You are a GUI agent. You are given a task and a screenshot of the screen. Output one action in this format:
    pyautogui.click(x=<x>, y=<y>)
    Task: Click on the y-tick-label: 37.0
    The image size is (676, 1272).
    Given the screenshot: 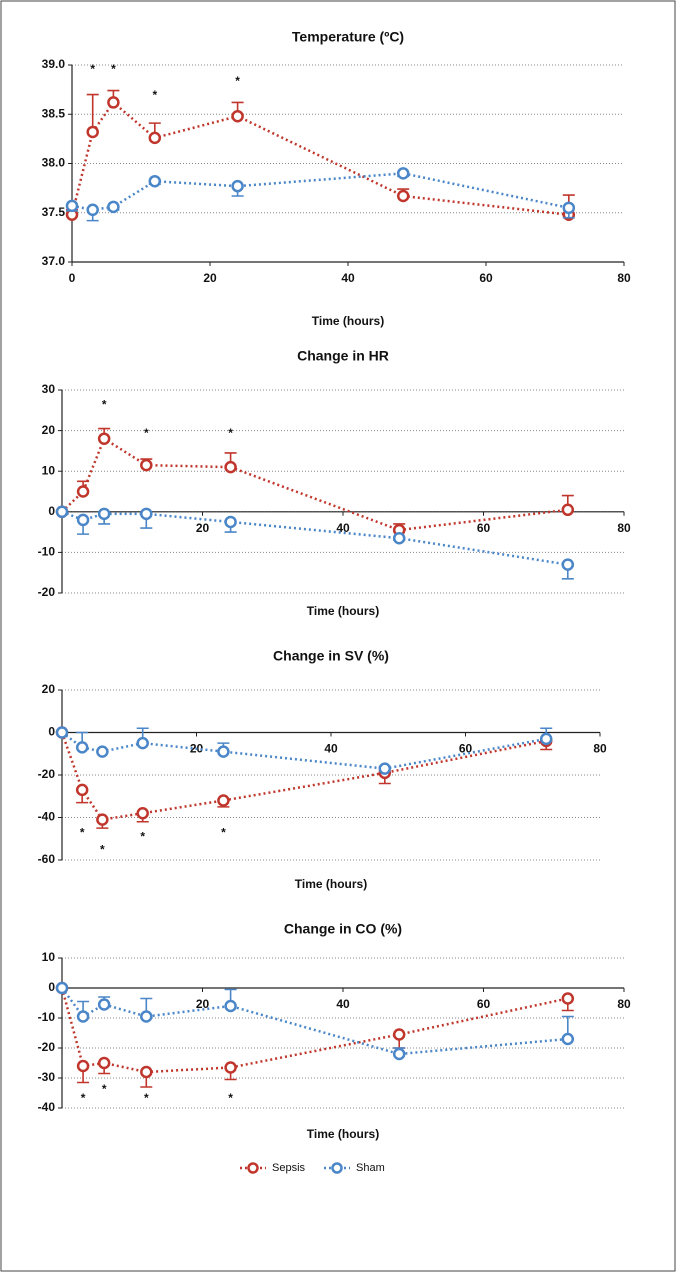 What is the action you would take?
    pyautogui.click(x=54, y=261)
    